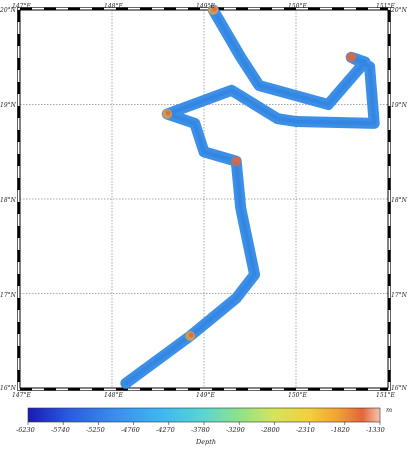 The image size is (408, 449). What do you see at coordinates (60, 430) in the screenshot?
I see `colorbar-label-1: -5740` at bounding box center [60, 430].